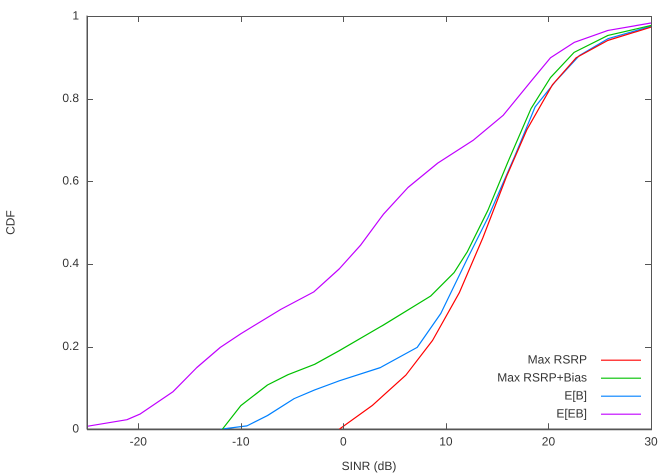 The image size is (671, 474). I want to click on y-tick-label: 1, so click(76, 15).